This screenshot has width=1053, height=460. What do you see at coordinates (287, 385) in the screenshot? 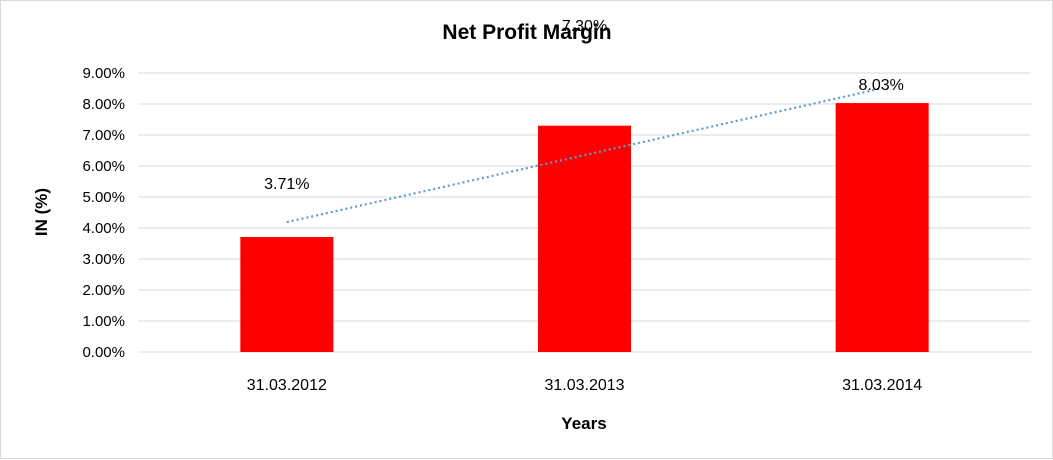
I see `x-category-label: 31.03.2012` at bounding box center [287, 385].